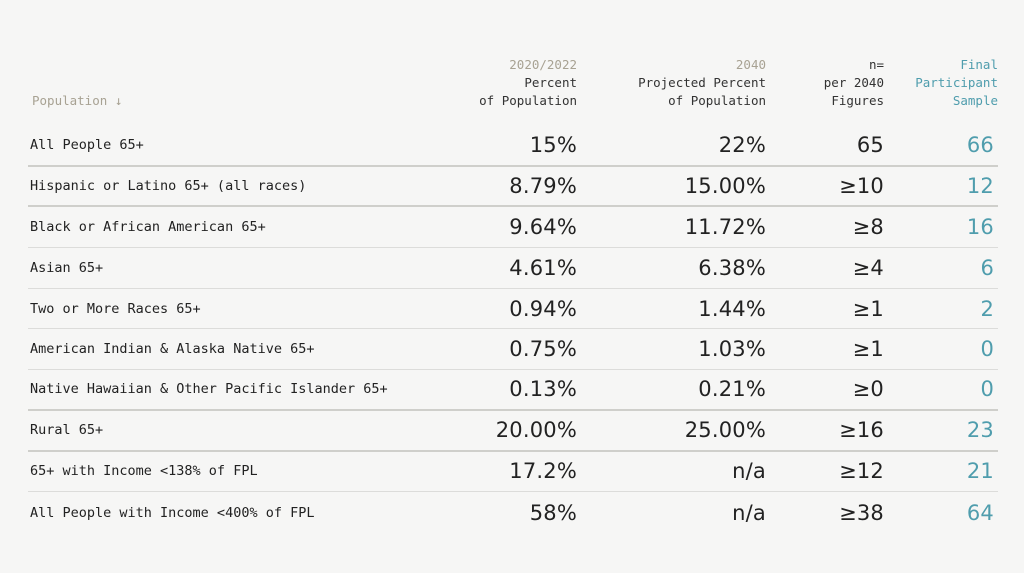 Image resolution: width=1024 pixels, height=573 pixels. I want to click on n-line1: per 2040, so click(853, 82).